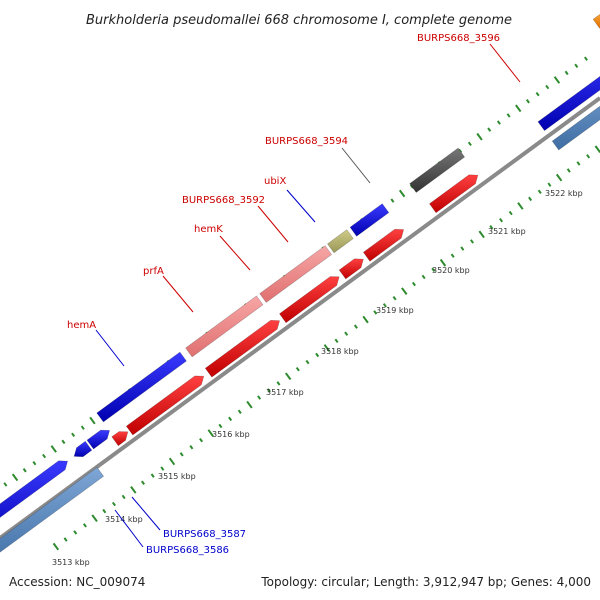  Describe the element at coordinates (340, 241) in the screenshot. I see `cds-olive` at that location.